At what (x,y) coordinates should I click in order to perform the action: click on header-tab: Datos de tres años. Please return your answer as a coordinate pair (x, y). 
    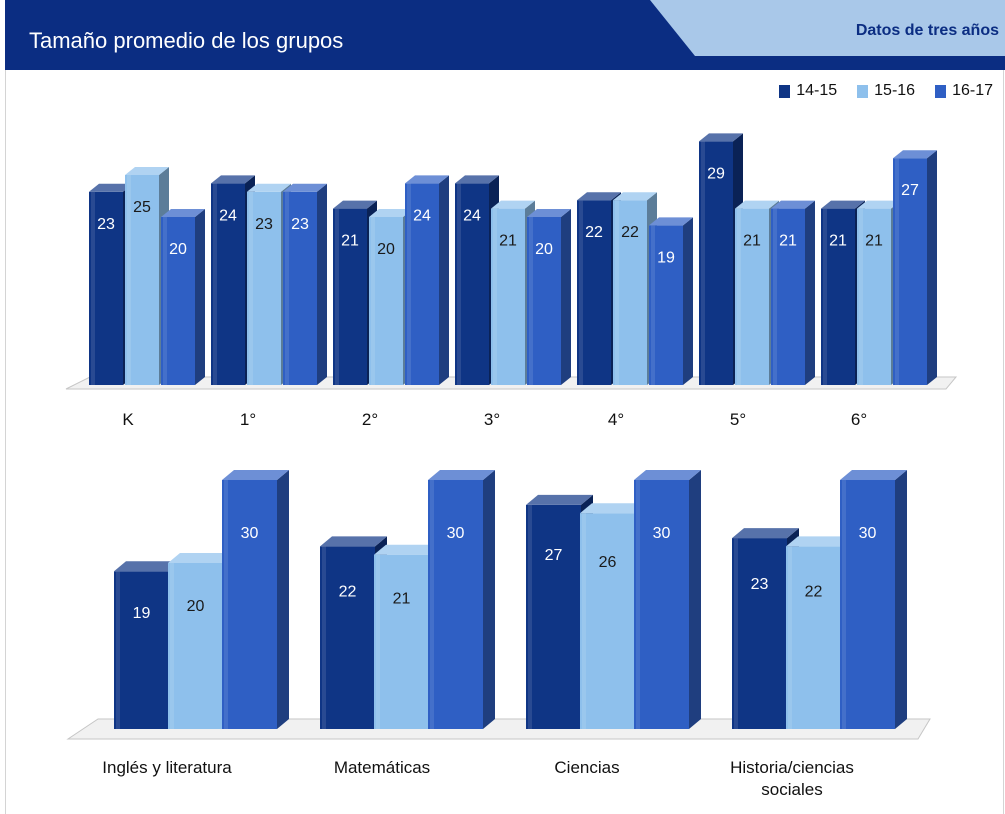
    Looking at the image, I should click on (827, 28).